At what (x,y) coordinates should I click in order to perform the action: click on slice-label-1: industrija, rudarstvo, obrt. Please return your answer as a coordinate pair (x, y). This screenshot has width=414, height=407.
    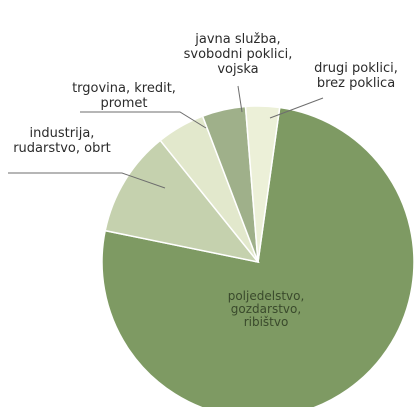
    Looking at the image, I should click on (62, 141).